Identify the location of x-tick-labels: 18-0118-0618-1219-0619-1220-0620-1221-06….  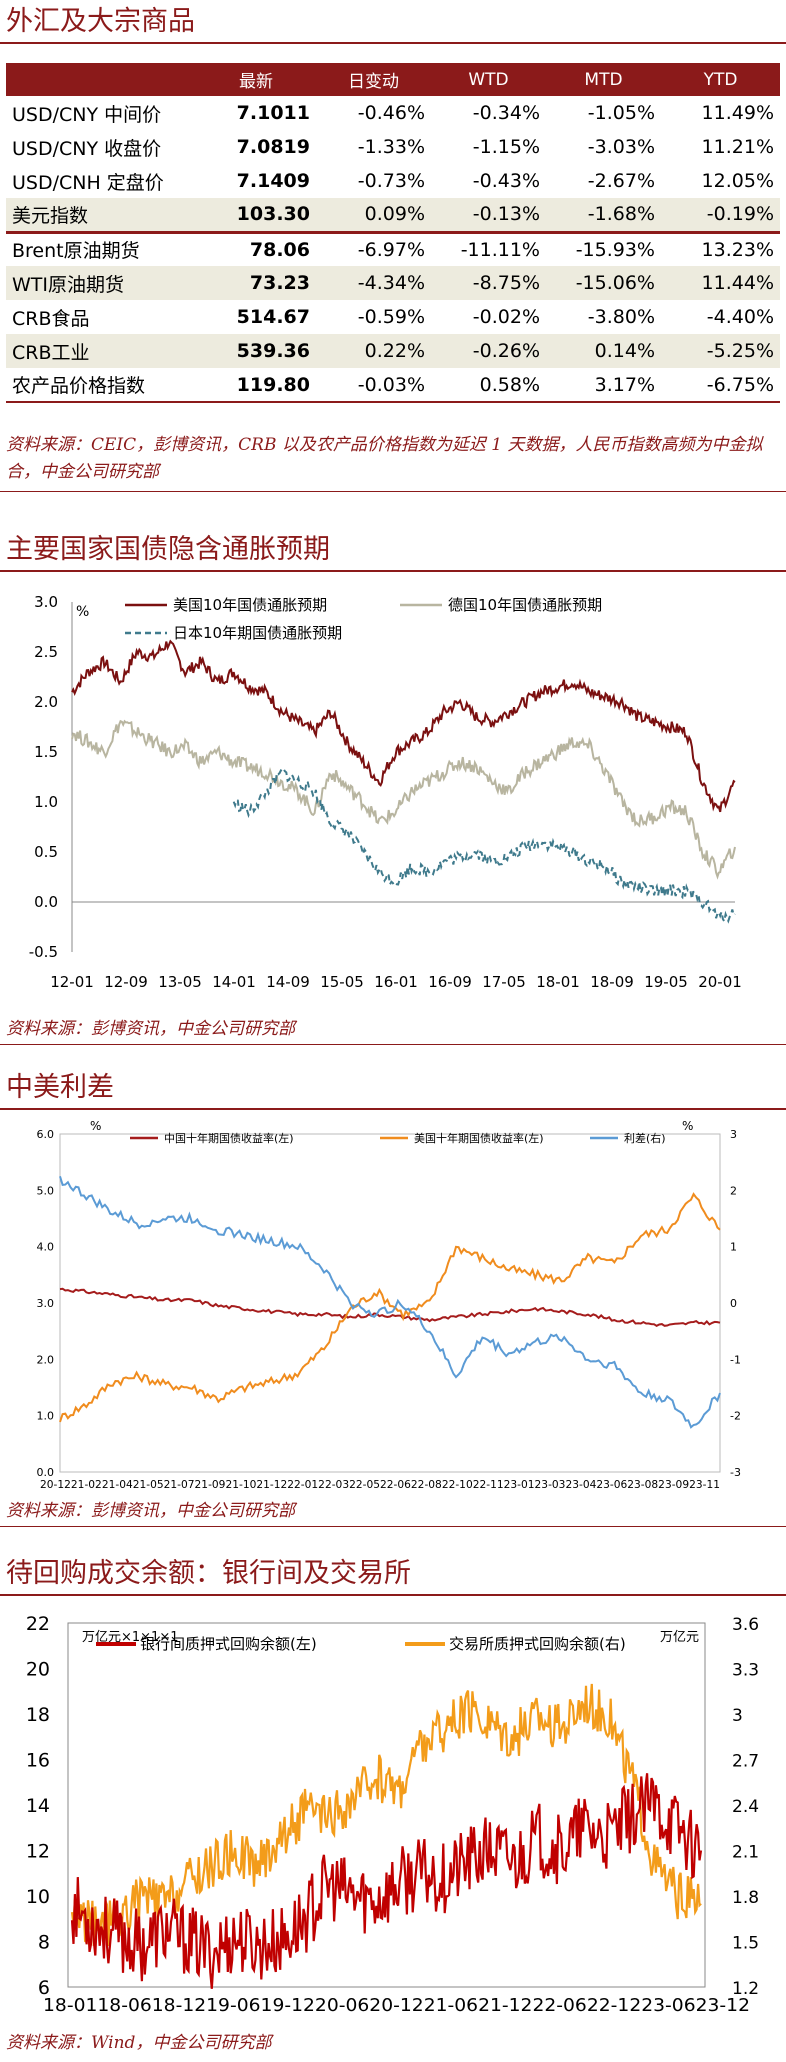
(396, 2005).